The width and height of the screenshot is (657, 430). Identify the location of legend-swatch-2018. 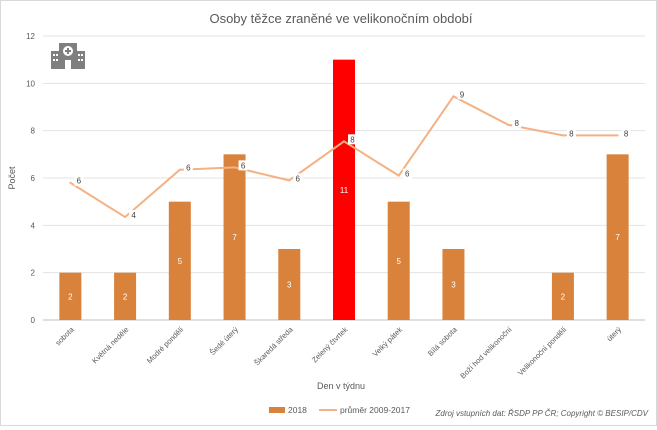
(277, 410).